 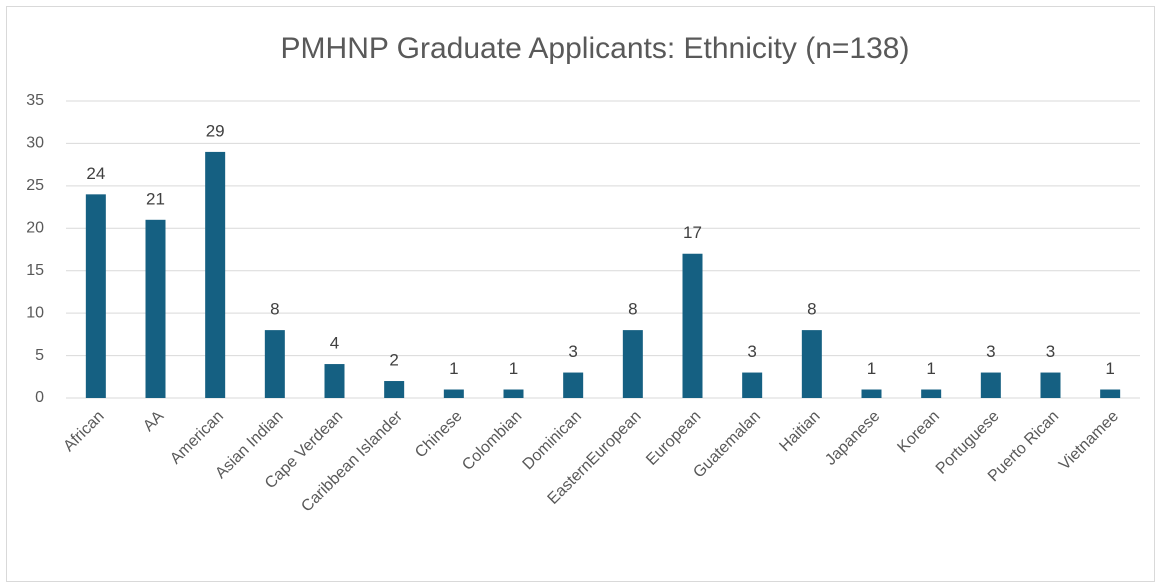 I want to click on y-tick-label: 5, so click(x=39, y=355).